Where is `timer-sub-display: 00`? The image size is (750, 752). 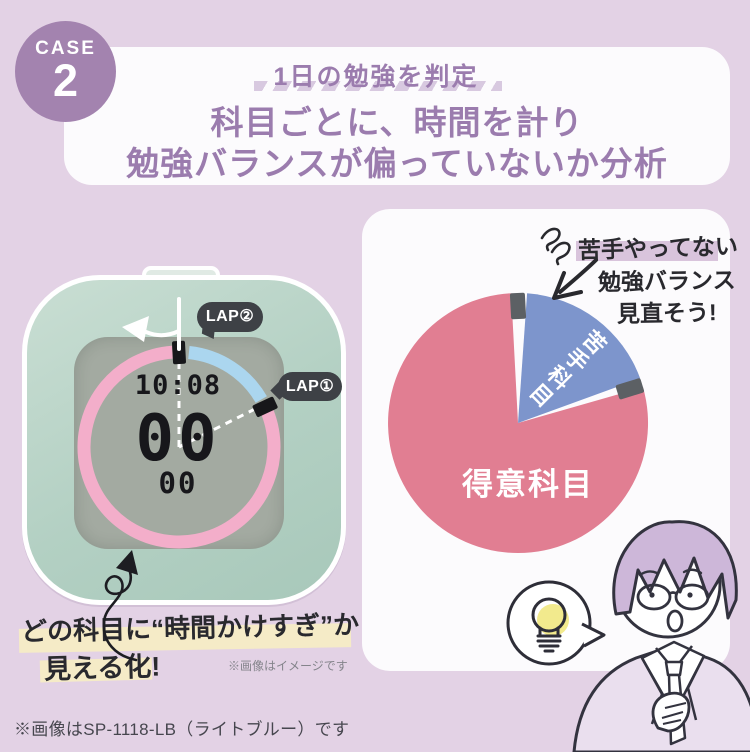 timer-sub-display: 00 is located at coordinates (178, 483).